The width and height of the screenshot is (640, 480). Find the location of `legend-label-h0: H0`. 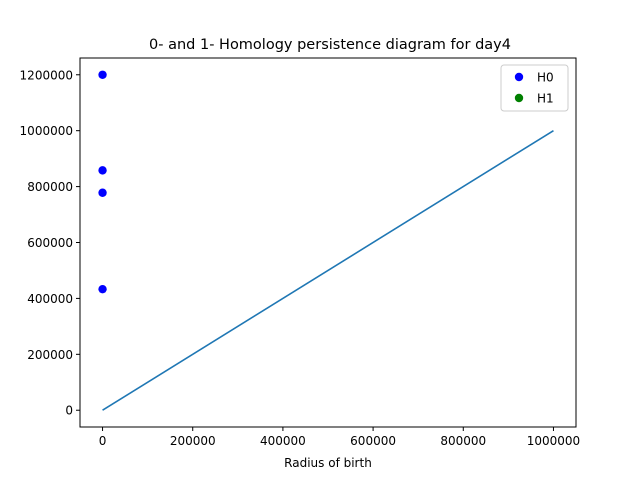

legend-label-h0: H0 is located at coordinates (545, 78).